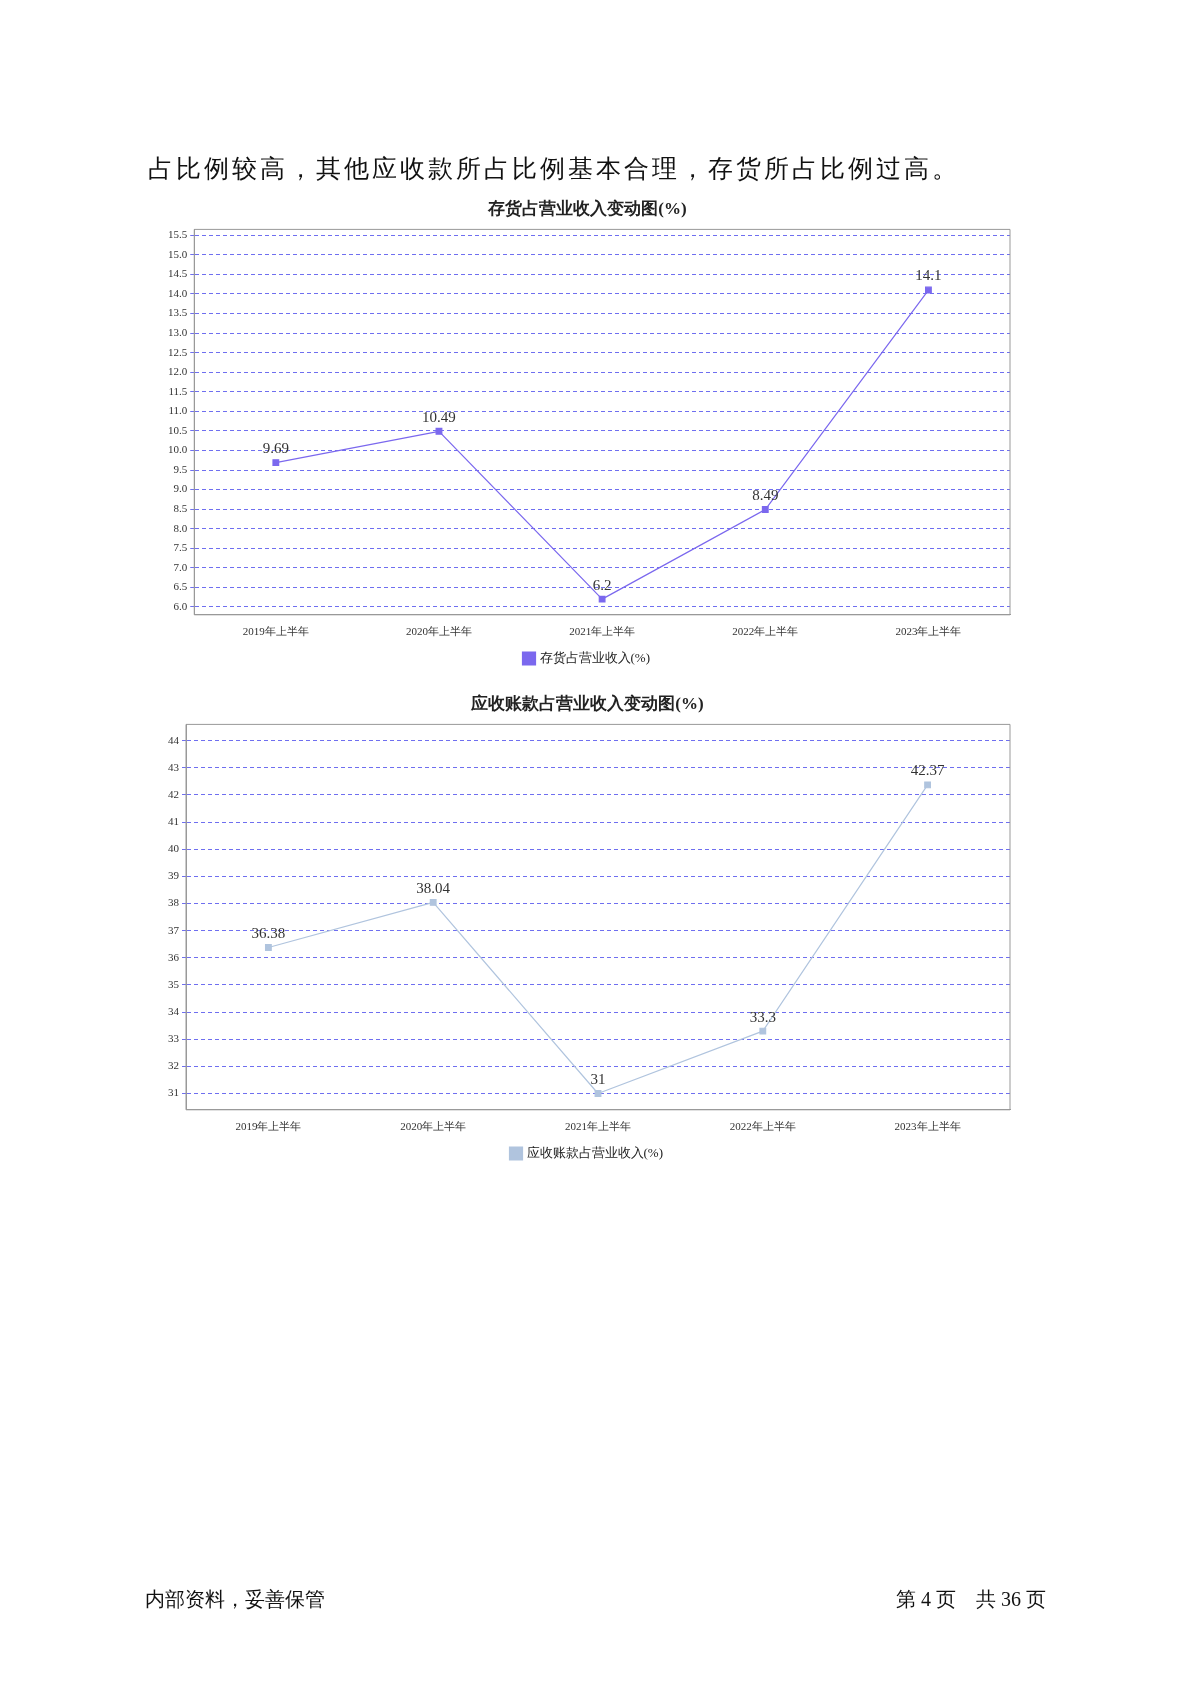 The height and width of the screenshot is (1684, 1191). I want to click on y-tick-label: 13.0, so click(178, 331).